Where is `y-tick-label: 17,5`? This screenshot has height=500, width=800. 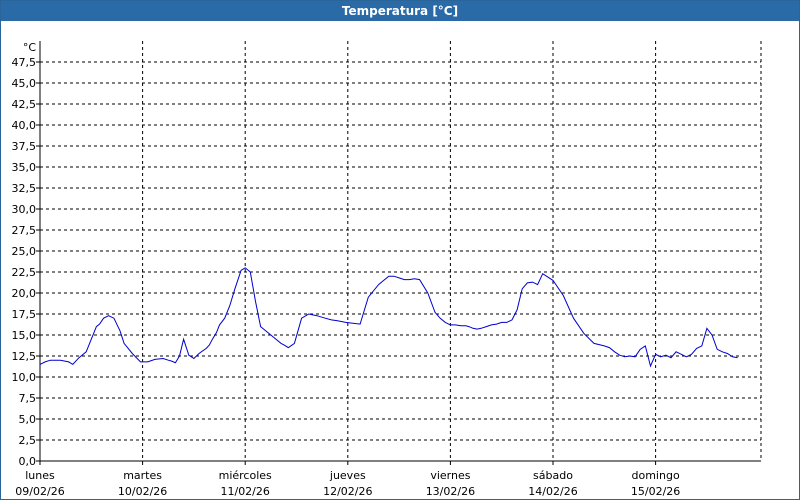 y-tick-label: 17,5 is located at coordinates (24, 314).